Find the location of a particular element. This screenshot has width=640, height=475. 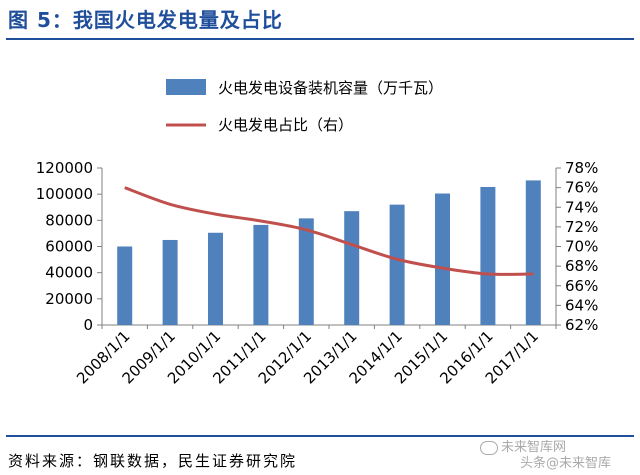

left-axis-ticks: 0 20000 40000 60000 80000 100000 120000 is located at coordinates (69, 246).